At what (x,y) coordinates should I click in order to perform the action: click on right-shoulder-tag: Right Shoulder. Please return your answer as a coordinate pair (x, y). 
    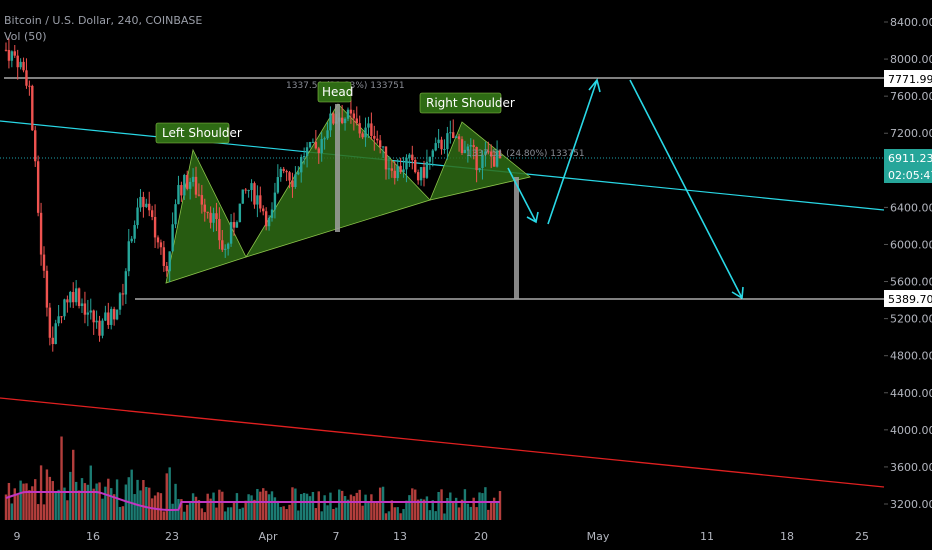
    Looking at the image, I should click on (467, 103).